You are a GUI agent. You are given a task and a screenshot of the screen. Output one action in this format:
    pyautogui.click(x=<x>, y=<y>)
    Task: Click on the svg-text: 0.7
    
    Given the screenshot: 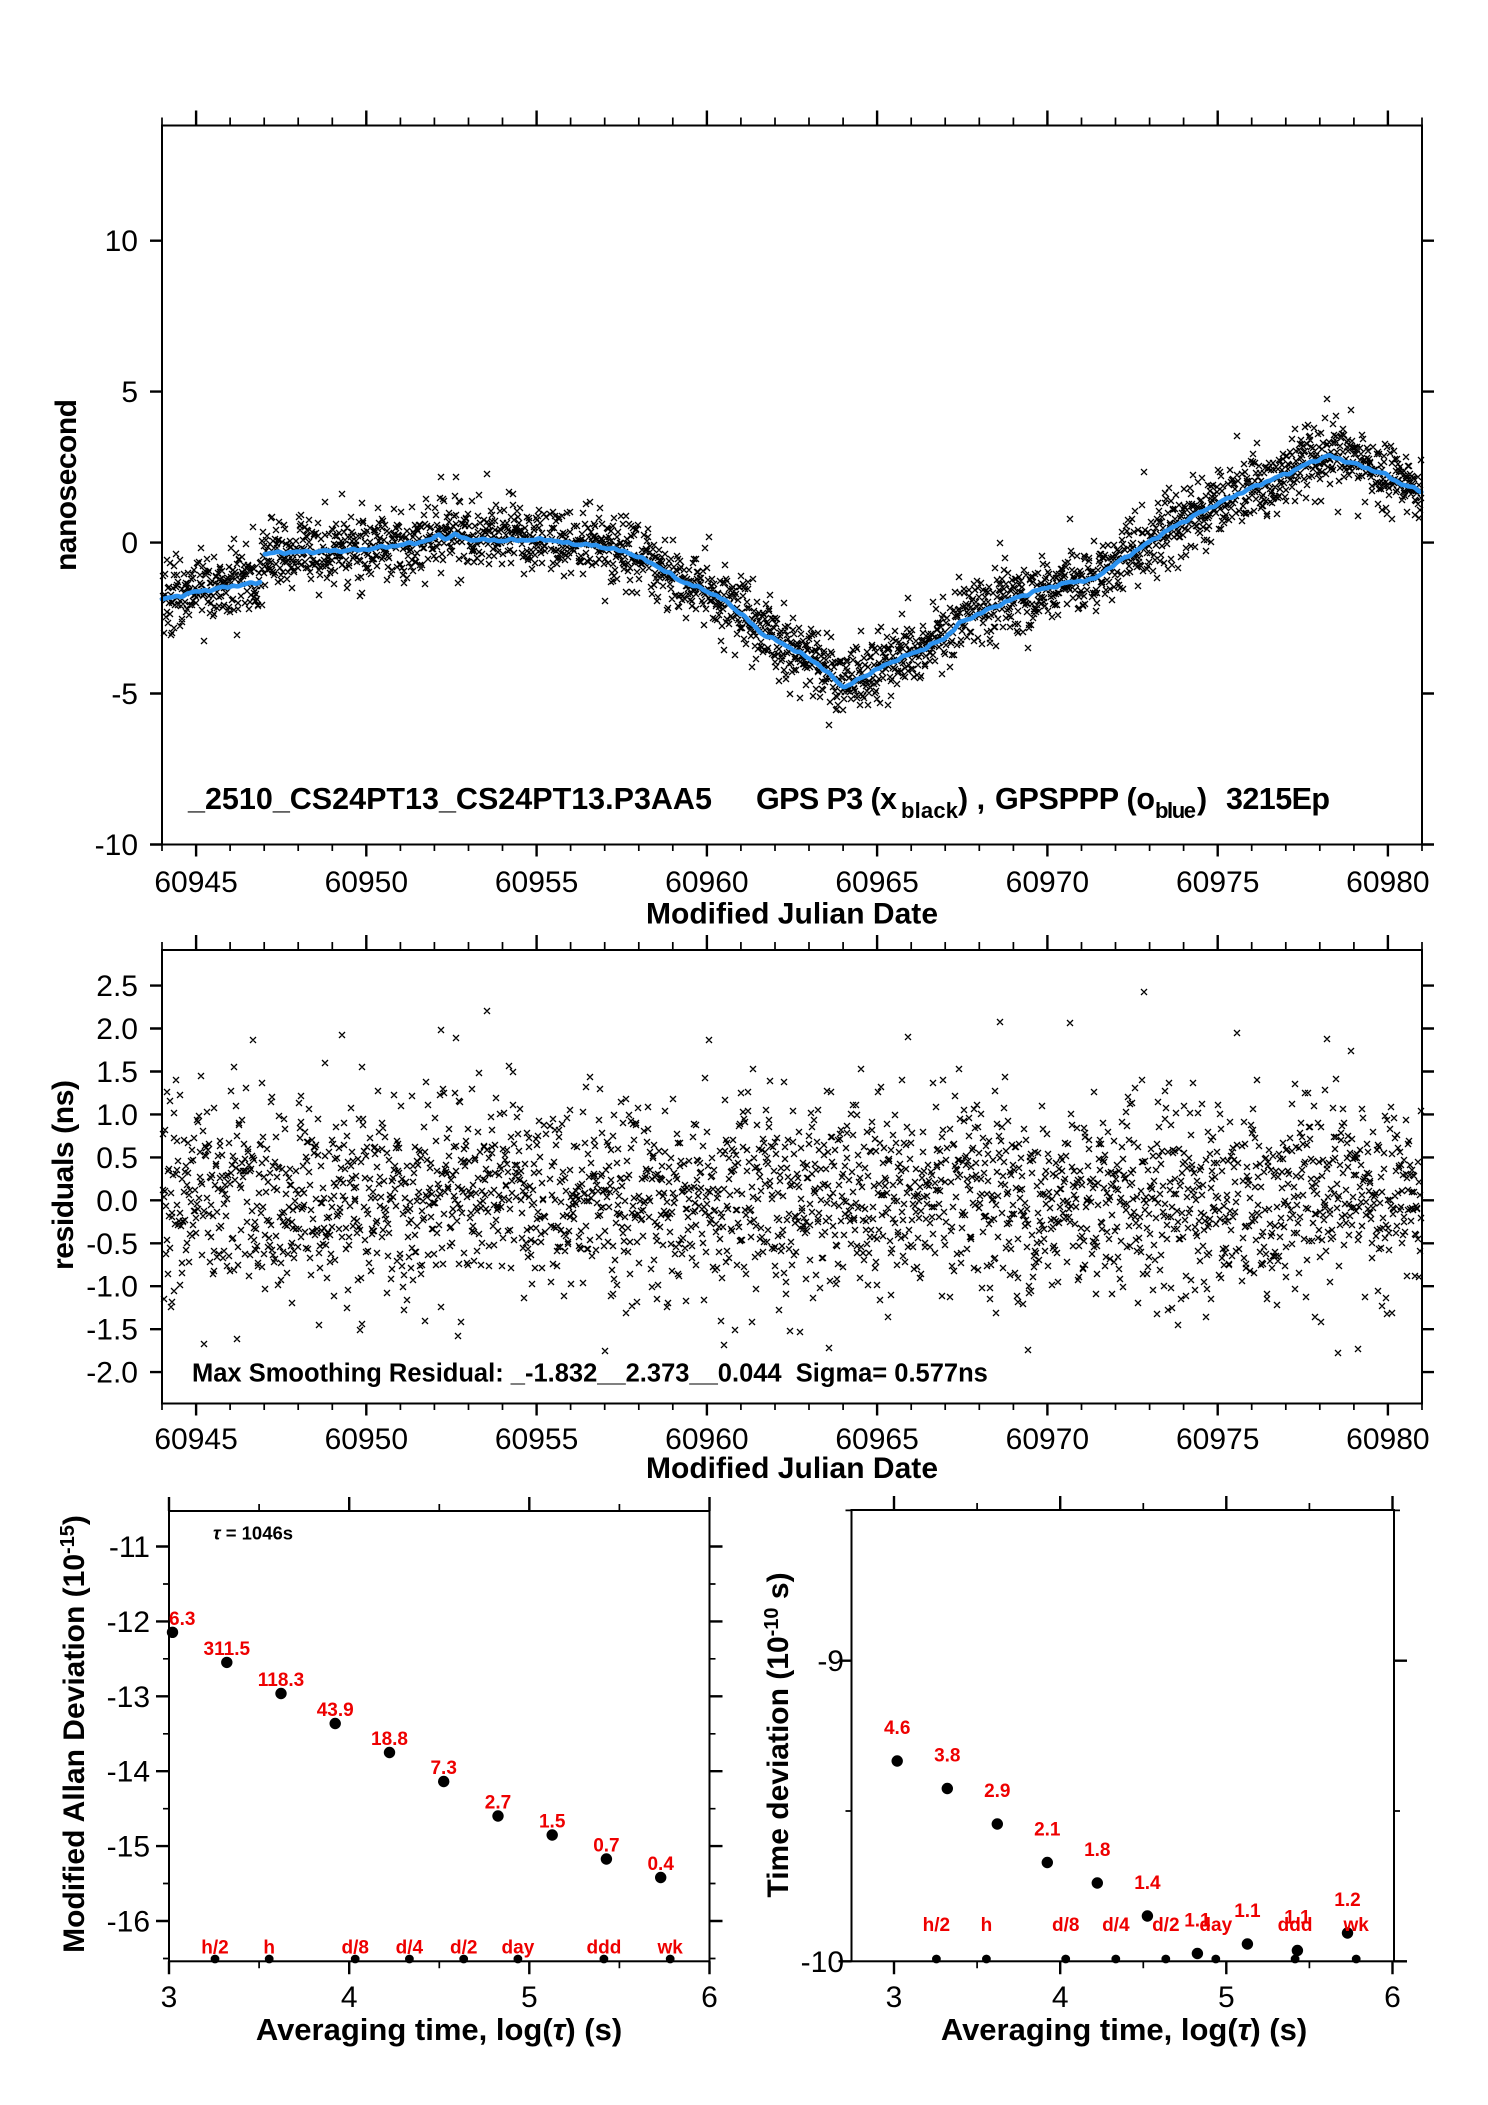 What is the action you would take?
    pyautogui.click(x=606, y=1846)
    